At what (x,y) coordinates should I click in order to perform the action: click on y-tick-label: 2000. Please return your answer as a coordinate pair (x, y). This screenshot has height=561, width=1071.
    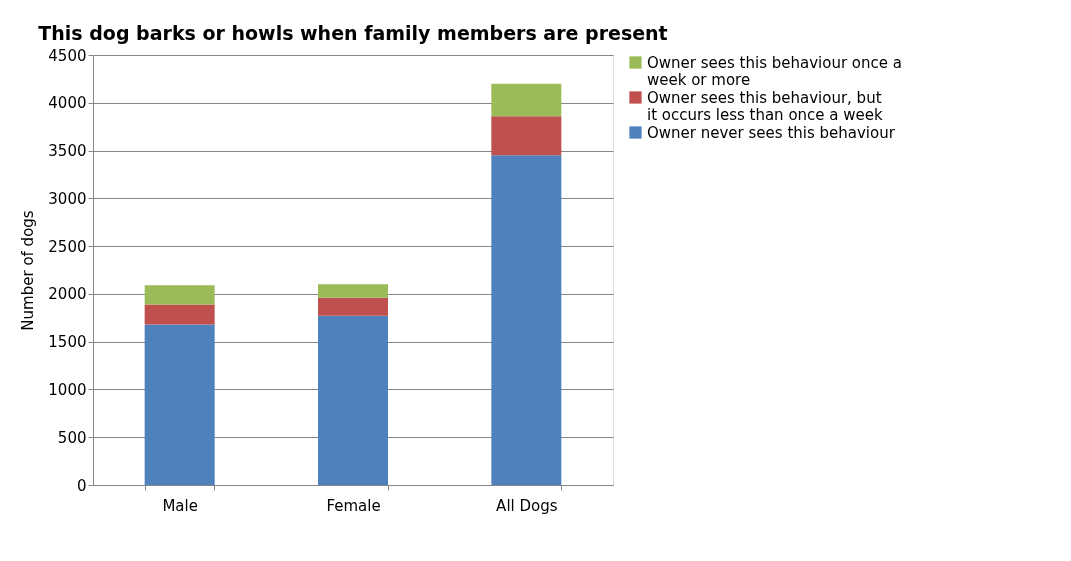
    Looking at the image, I should click on (67, 294).